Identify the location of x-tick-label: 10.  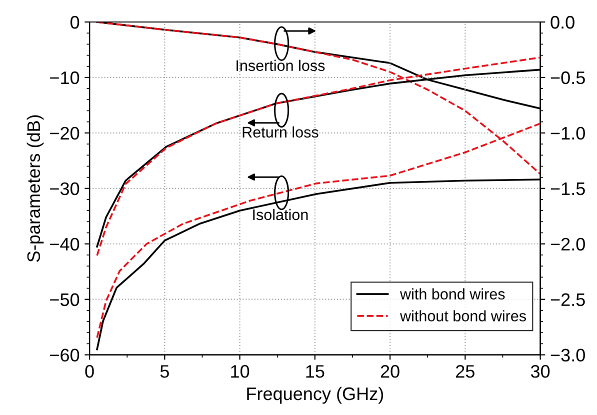
(240, 371).